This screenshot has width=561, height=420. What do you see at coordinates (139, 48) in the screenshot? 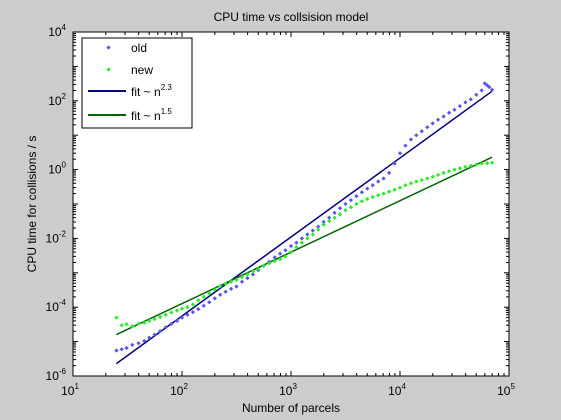
I see `legend-label-old: old` at bounding box center [139, 48].